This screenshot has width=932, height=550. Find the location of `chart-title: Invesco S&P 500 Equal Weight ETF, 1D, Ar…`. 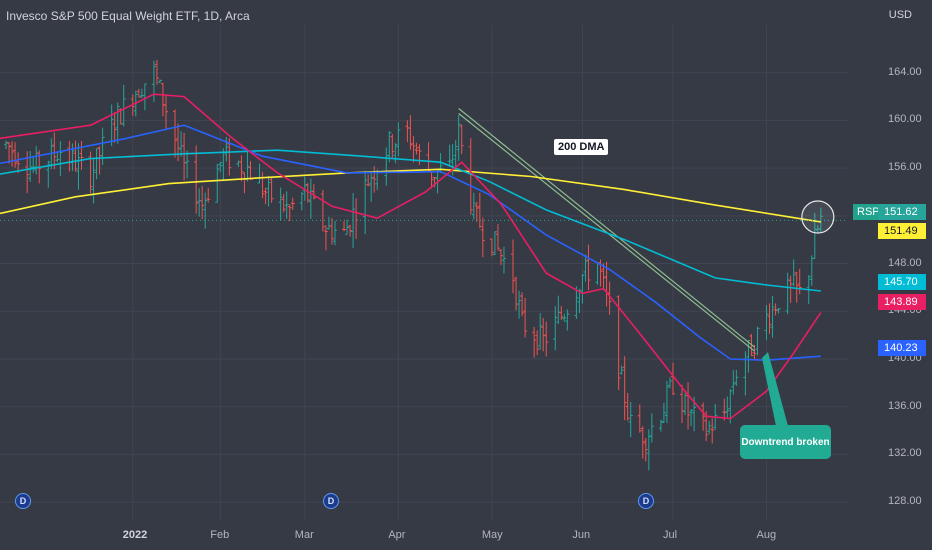

chart-title: Invesco S&P 500 Equal Weight ETF, 1D, Ar… is located at coordinates (128, 16).